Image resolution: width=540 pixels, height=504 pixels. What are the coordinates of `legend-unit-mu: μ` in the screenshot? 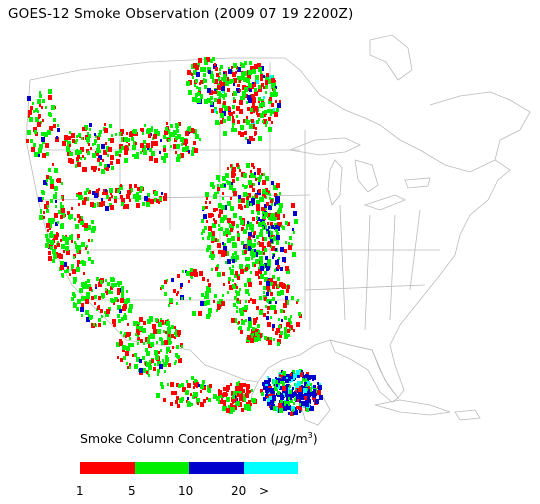 It's located at (279, 439).